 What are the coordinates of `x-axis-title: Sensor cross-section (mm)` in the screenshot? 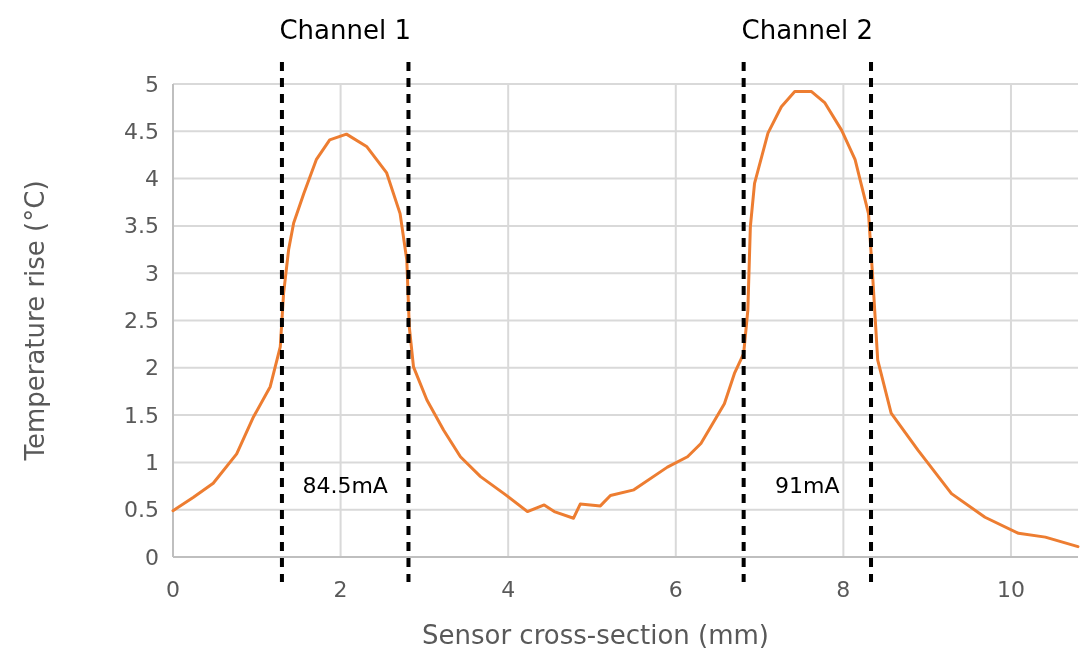 It's located at (595, 635).